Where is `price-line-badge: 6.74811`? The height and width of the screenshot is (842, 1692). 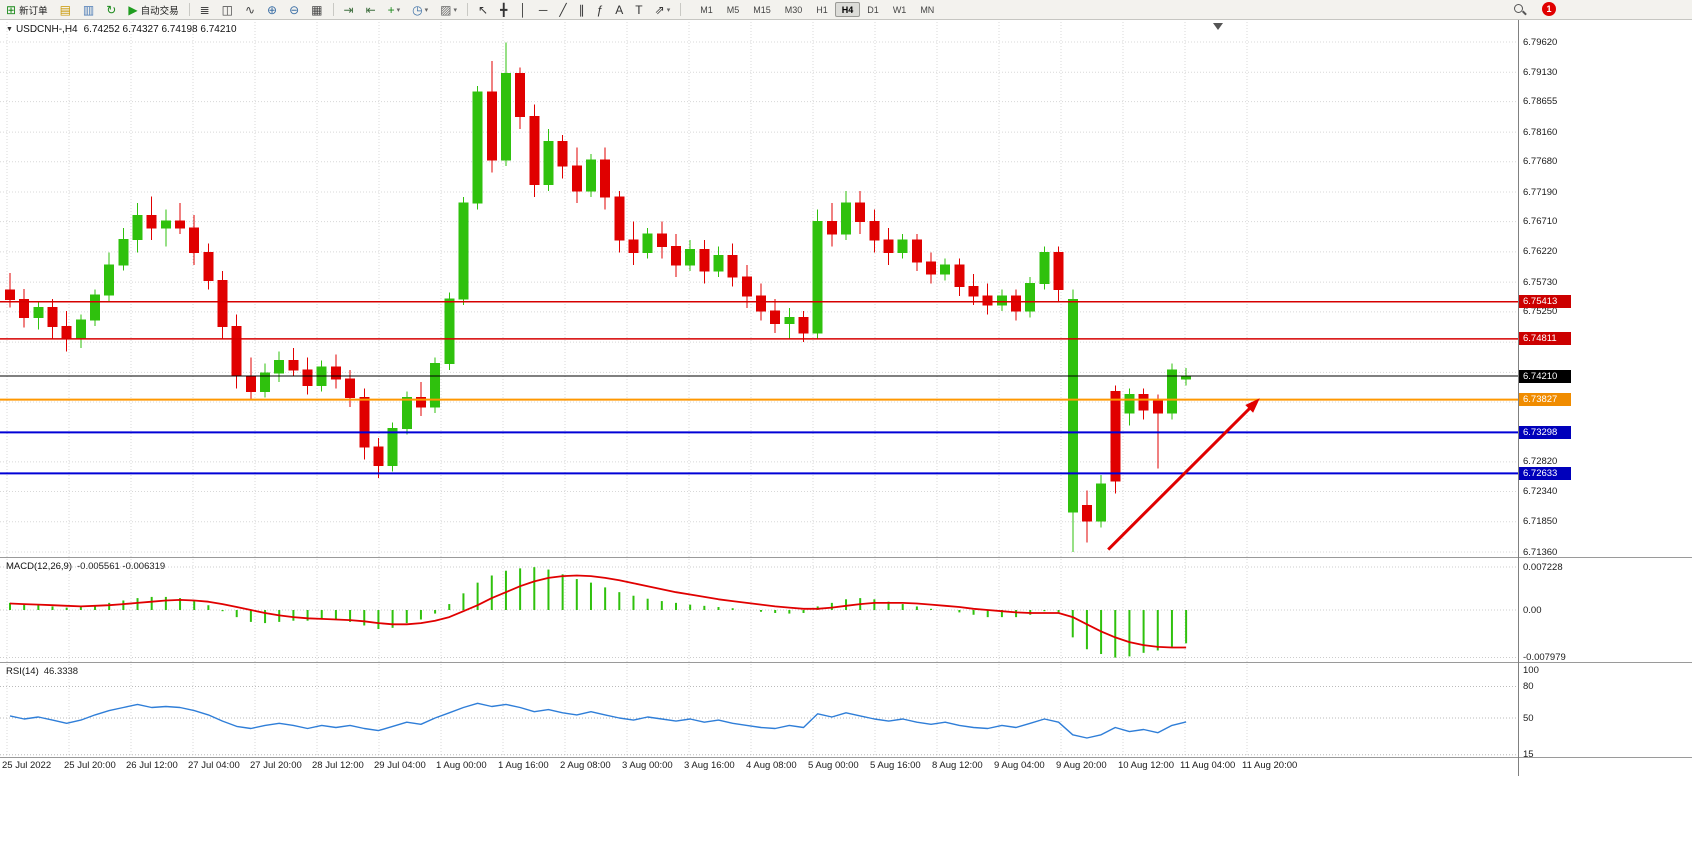 price-line-badge: 6.74811 is located at coordinates (1545, 339).